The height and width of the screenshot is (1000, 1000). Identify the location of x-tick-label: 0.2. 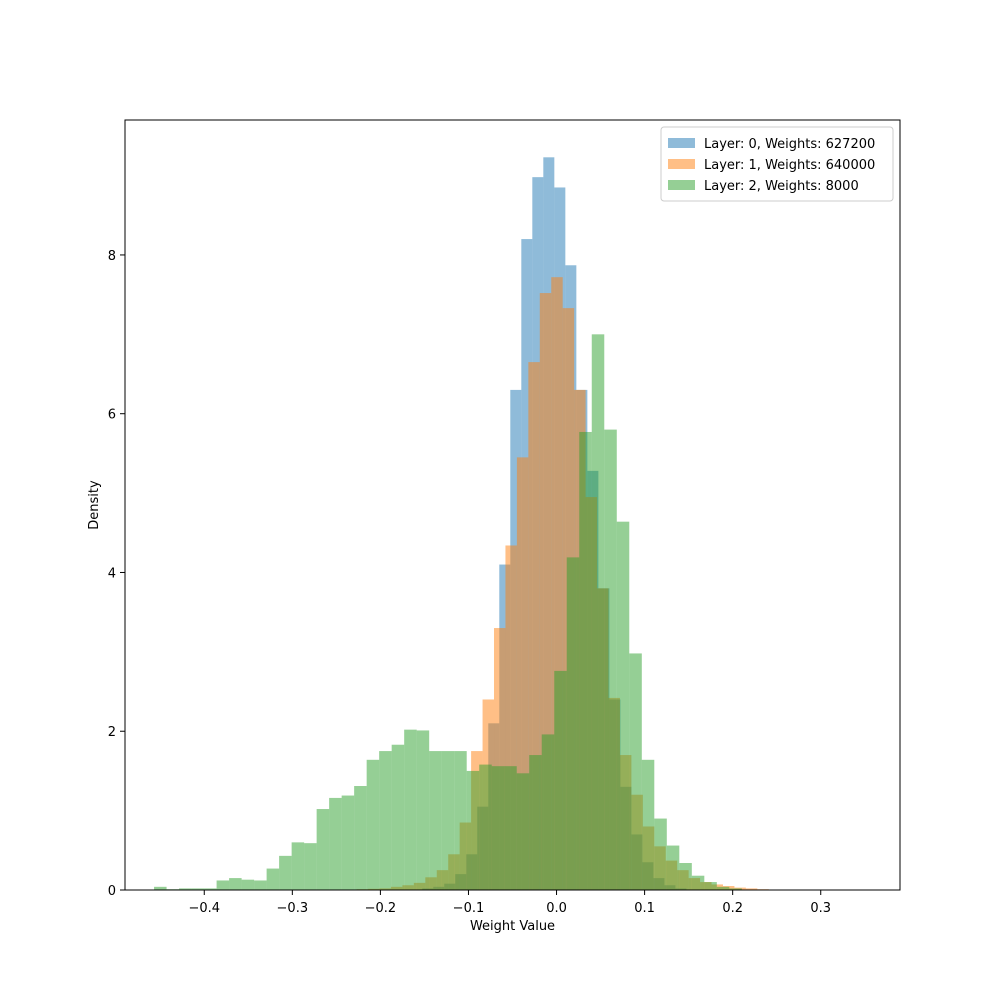
(732, 908).